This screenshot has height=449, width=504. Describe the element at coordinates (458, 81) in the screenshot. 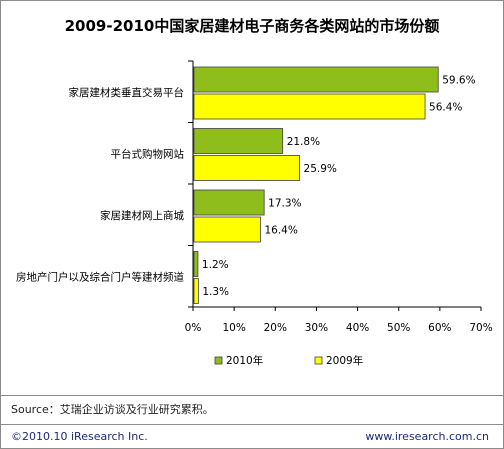

I see `value-label: 59.6%` at that location.